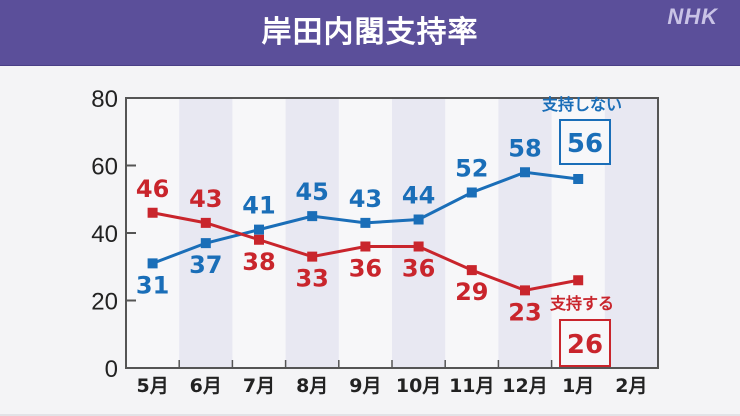 The width and height of the screenshot is (740, 416). Describe the element at coordinates (152, 189) in the screenshot. I see `data-label: 46` at that location.